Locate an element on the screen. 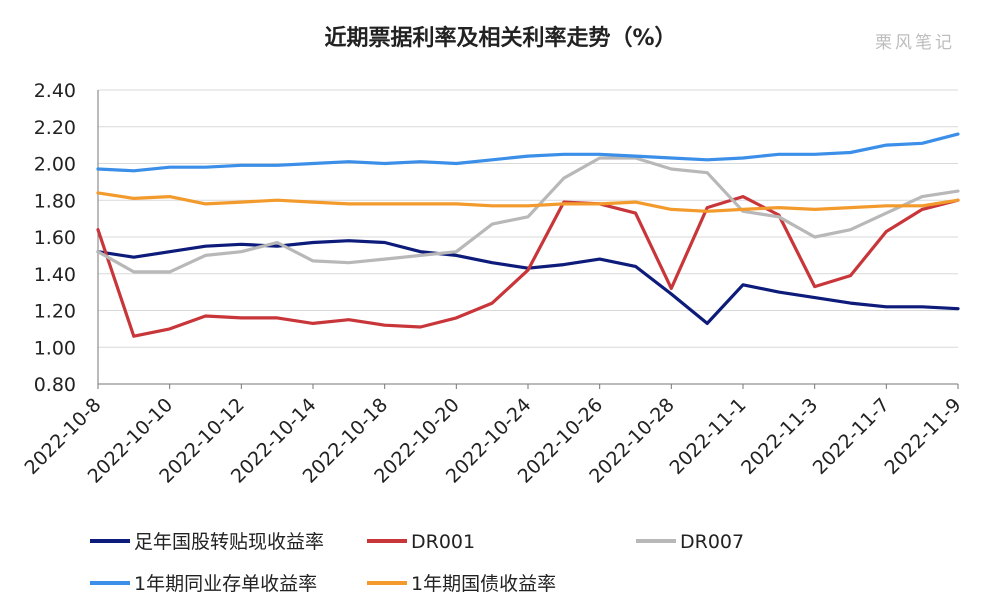  legend-label: 1年期国债收益率 is located at coordinates (483, 584).